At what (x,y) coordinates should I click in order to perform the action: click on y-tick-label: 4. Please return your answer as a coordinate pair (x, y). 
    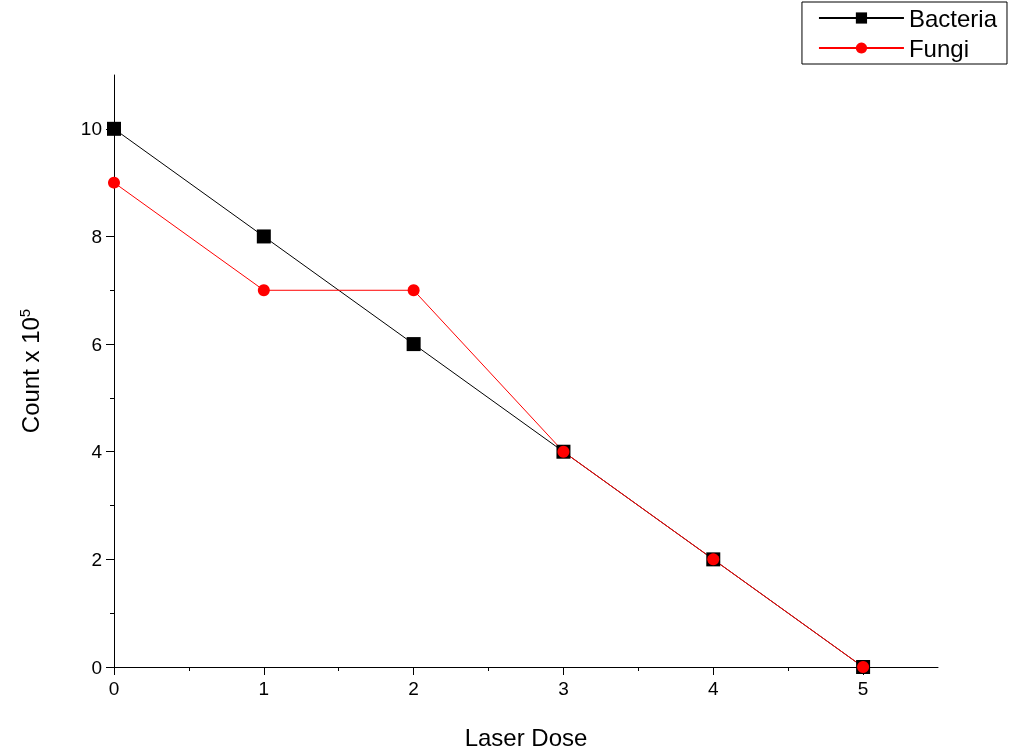
    Looking at the image, I should click on (97, 452).